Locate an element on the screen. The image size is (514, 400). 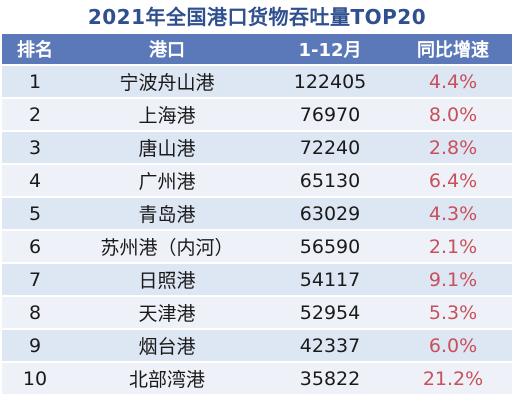
table-title: 2021年全国港口货物吞吐量TOP20 is located at coordinates (257, 17).